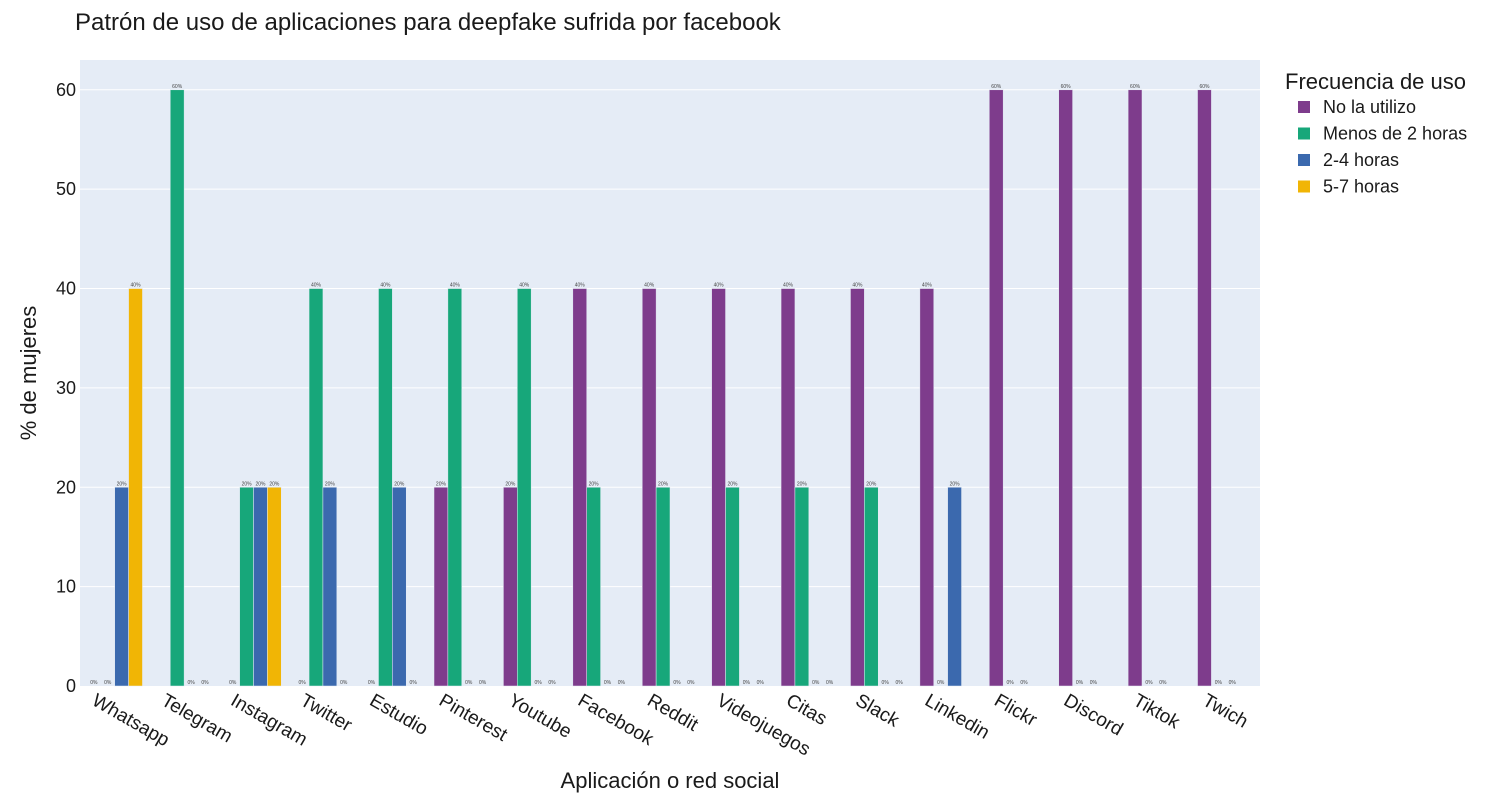  I want to click on x-axis-title: Aplicación o red social, so click(670, 780).